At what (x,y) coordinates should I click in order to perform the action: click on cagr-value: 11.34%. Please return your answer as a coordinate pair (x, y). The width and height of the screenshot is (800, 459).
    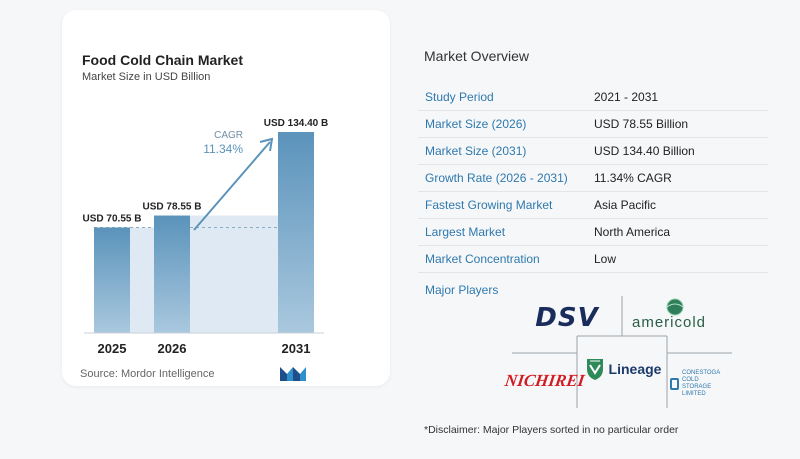
    Looking at the image, I should click on (223, 149).